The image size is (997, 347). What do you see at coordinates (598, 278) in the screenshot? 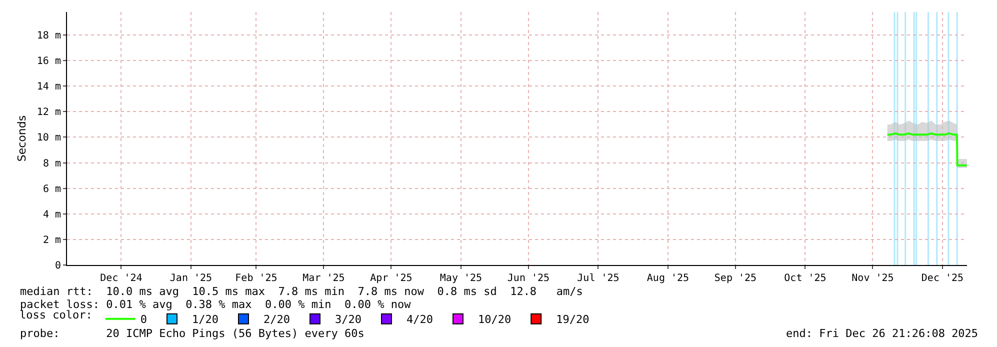
I see `x-tick-label: Jul '25` at bounding box center [598, 278].